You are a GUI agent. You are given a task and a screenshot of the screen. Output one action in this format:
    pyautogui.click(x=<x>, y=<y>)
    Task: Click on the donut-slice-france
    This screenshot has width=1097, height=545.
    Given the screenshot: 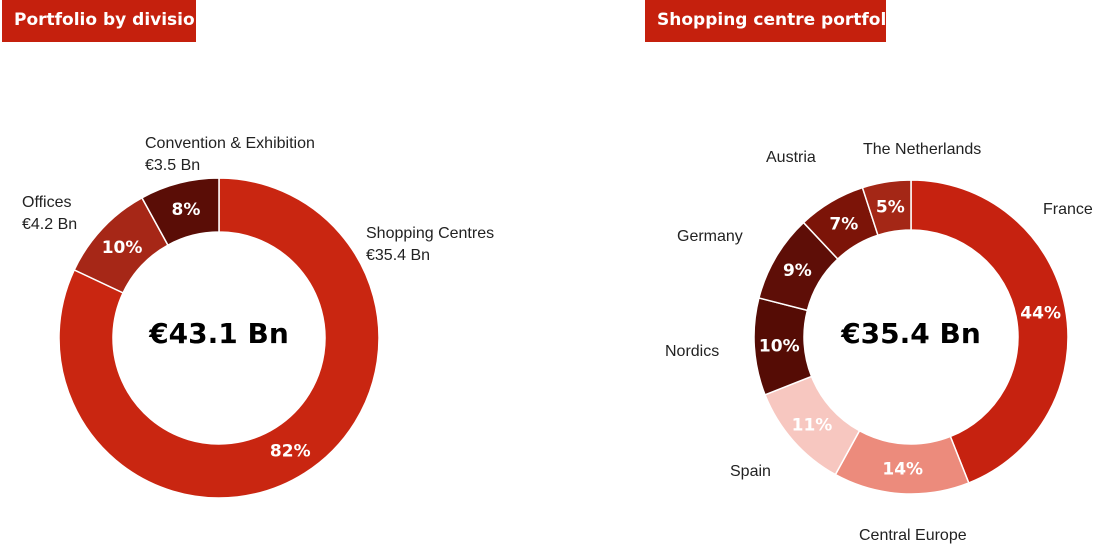 What is the action you would take?
    pyautogui.click(x=989, y=331)
    